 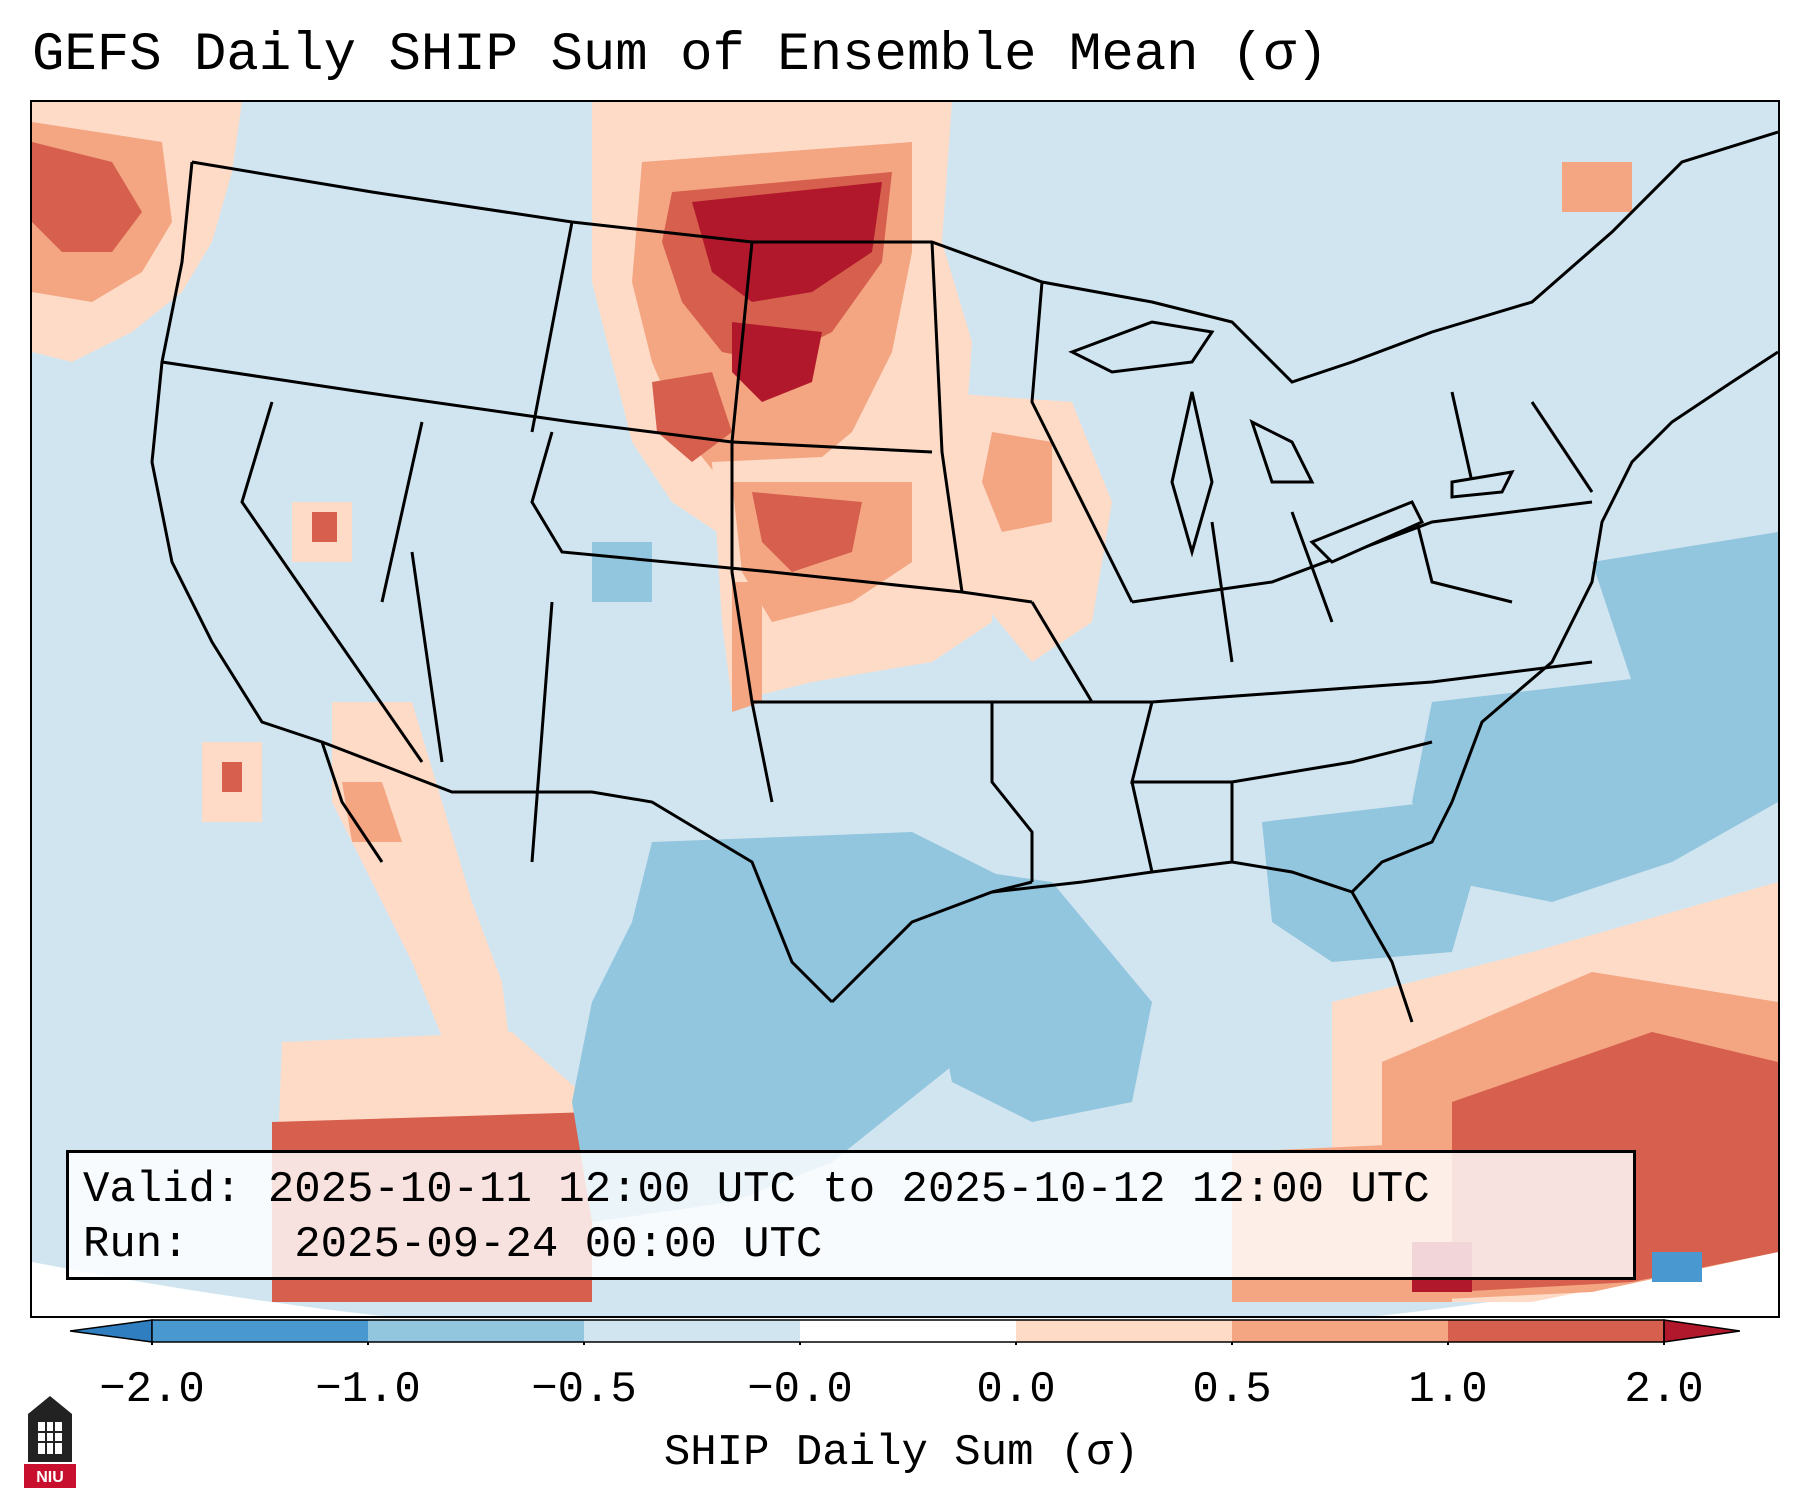 I want to click on colorbar-outline, so click(x=908, y=1331).